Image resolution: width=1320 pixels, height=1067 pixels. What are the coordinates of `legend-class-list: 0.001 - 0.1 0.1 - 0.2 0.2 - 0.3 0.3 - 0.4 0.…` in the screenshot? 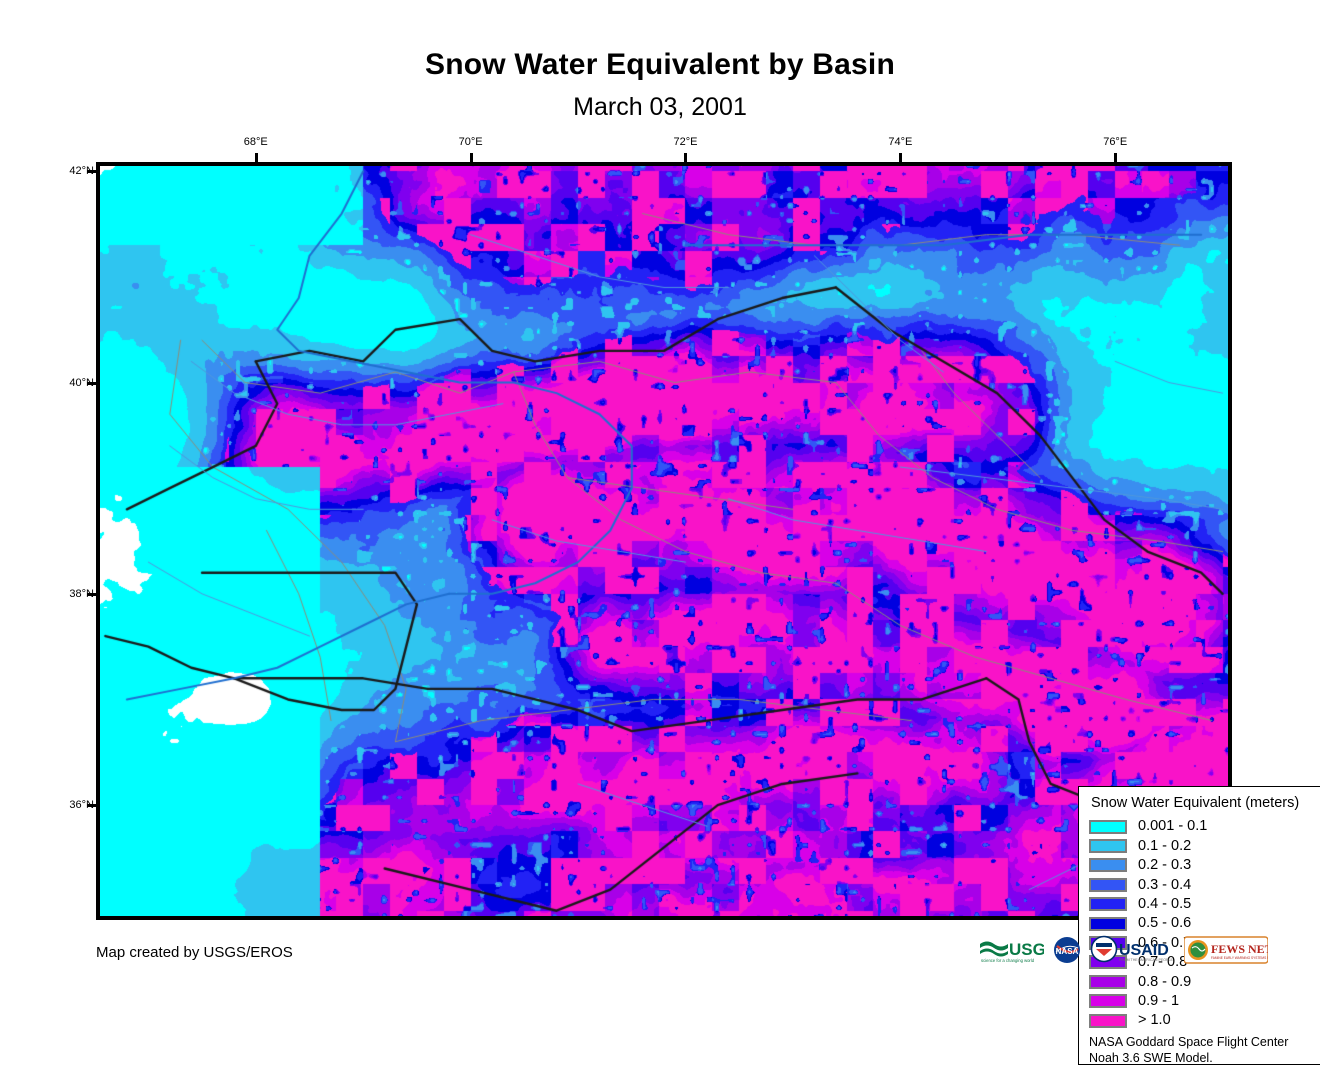 It's located at (1204, 923).